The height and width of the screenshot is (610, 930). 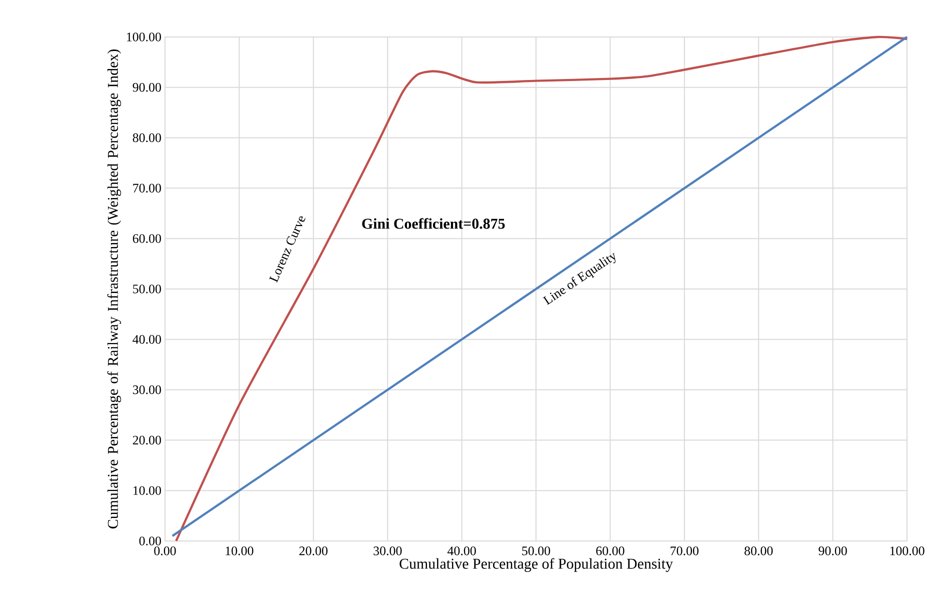 What do you see at coordinates (610, 551) in the screenshot?
I see `x-tick-label: 60.00` at bounding box center [610, 551].